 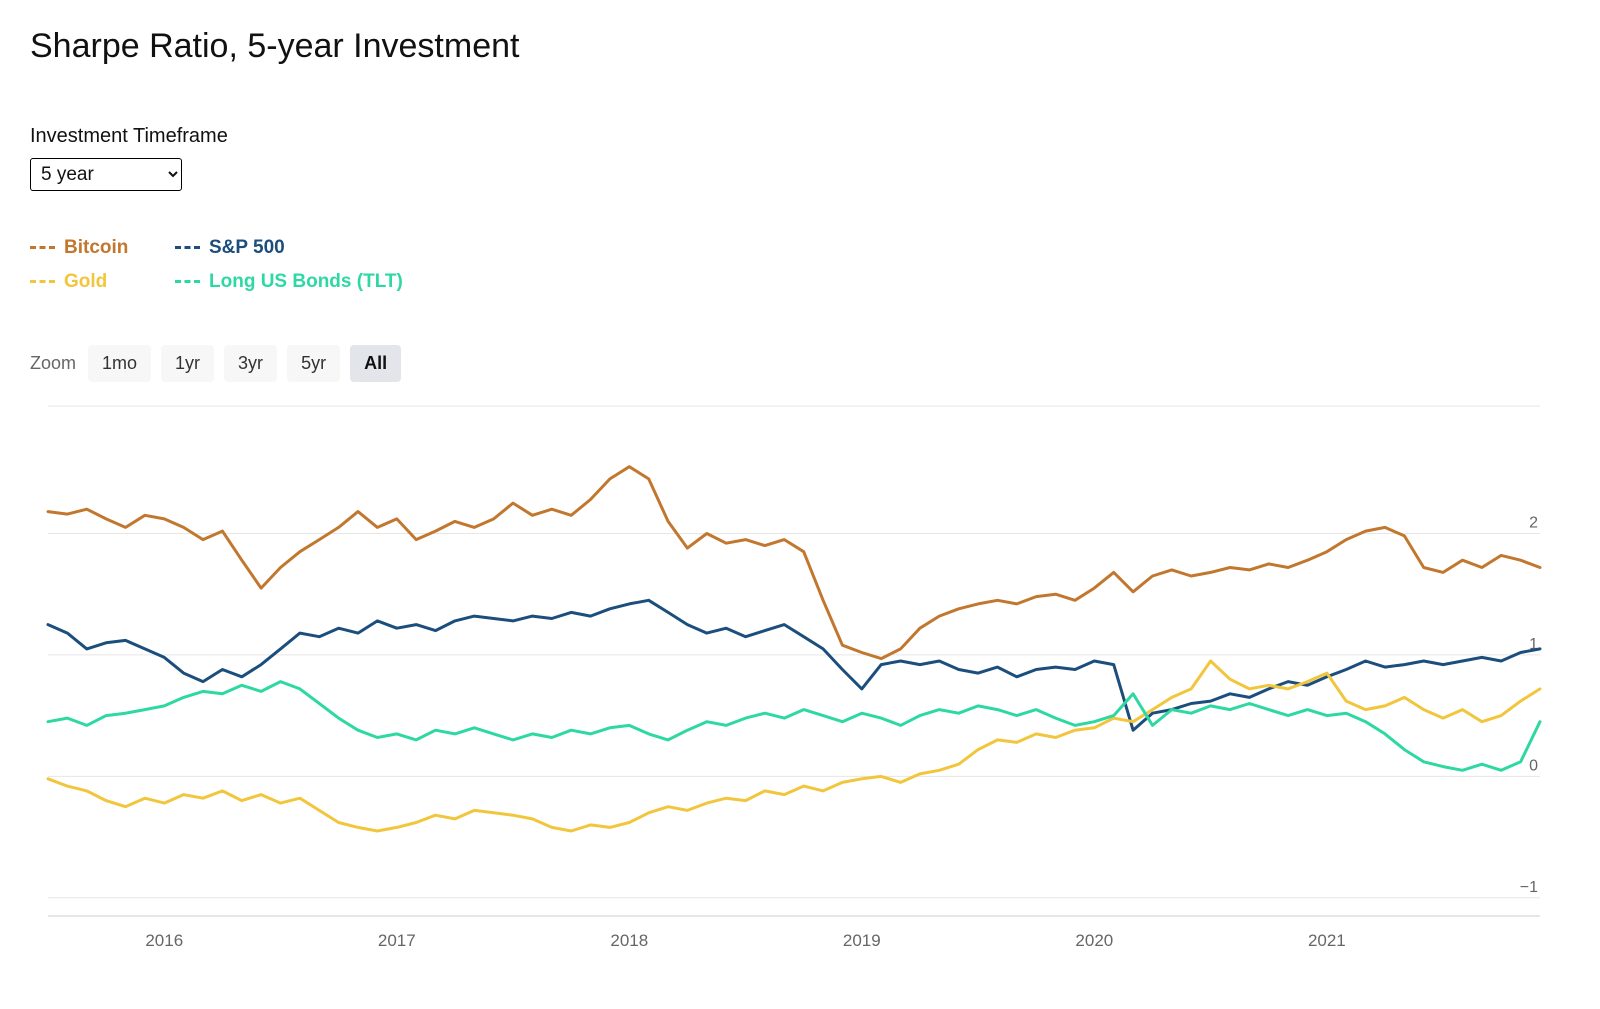 I want to click on y-axis-label: 2, so click(x=1533, y=522).